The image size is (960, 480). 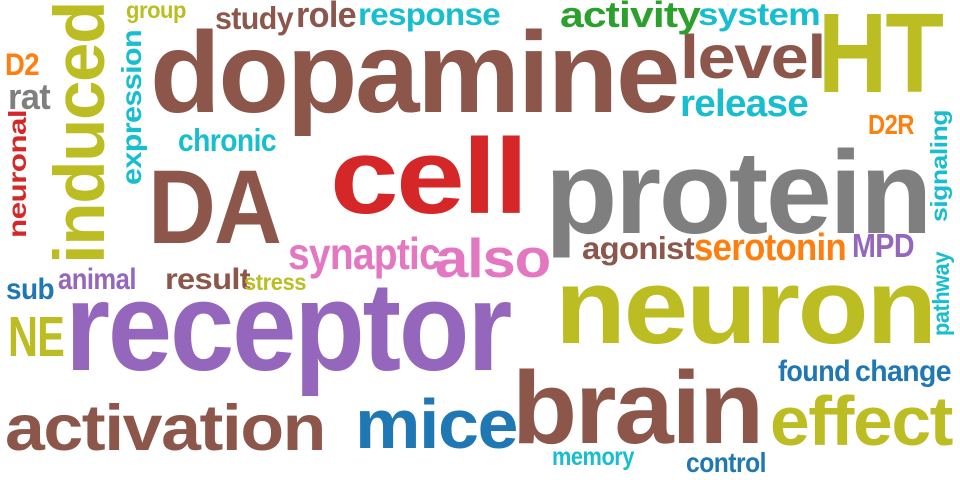 I want to click on word-response: response, so click(x=429, y=16).